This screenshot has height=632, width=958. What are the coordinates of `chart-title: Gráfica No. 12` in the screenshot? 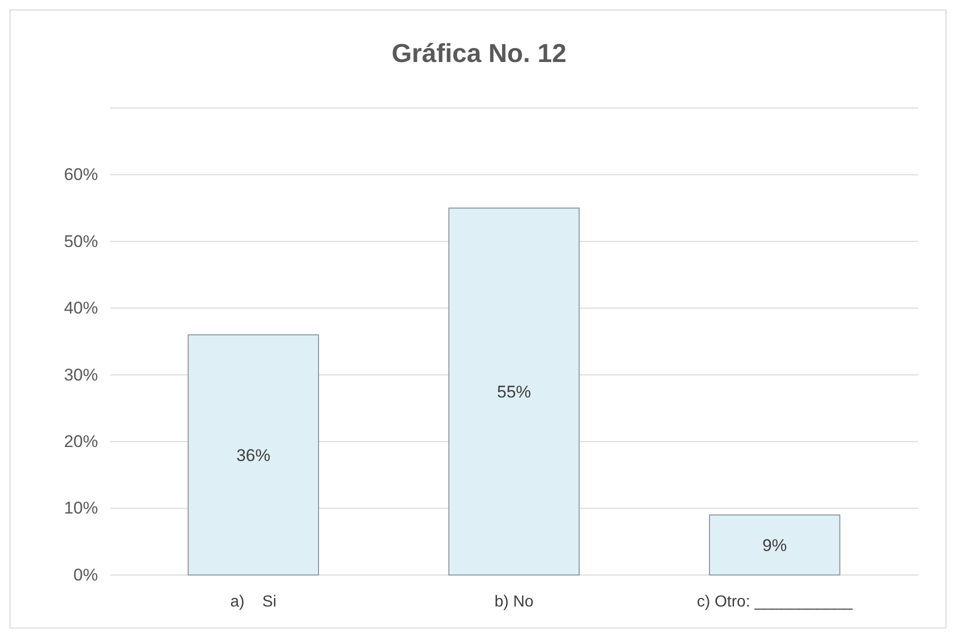 It's located at (479, 53).